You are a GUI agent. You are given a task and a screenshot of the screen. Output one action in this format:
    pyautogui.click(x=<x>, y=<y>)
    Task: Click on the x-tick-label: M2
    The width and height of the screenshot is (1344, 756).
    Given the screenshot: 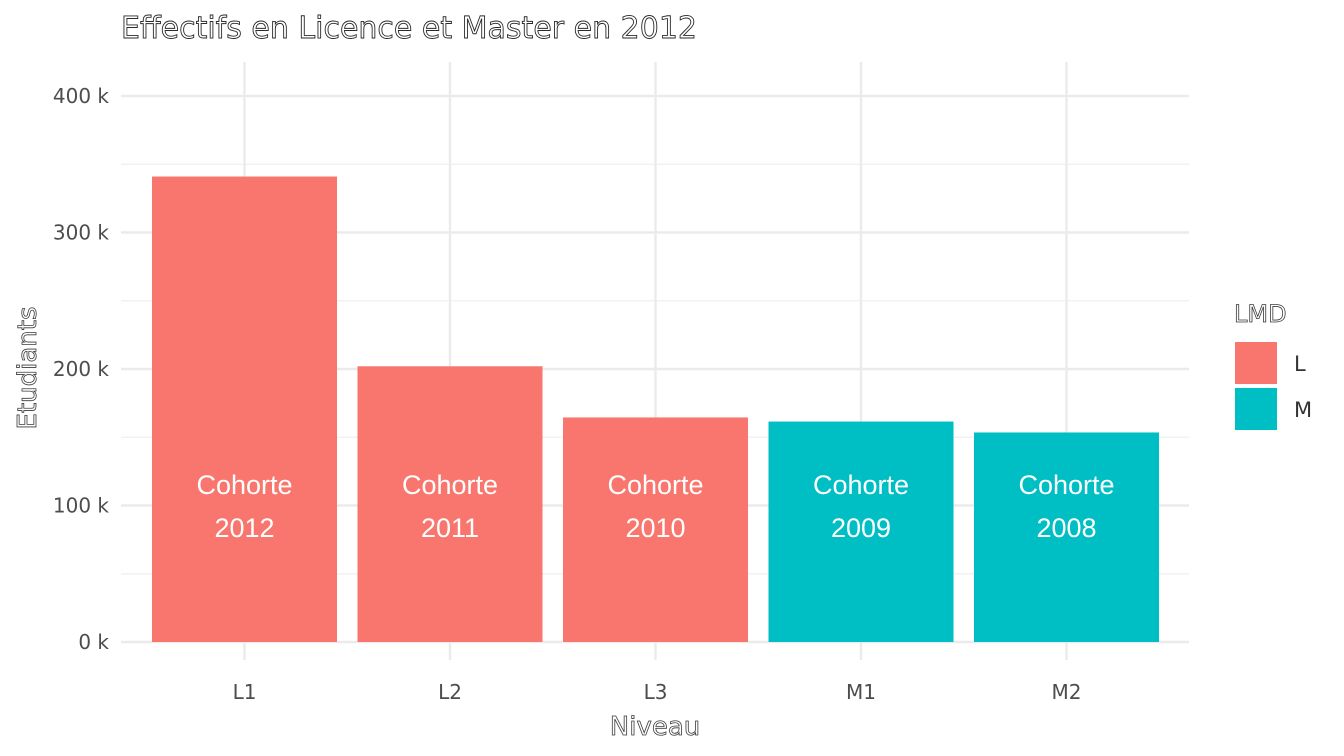 What is the action you would take?
    pyautogui.click(x=1067, y=692)
    